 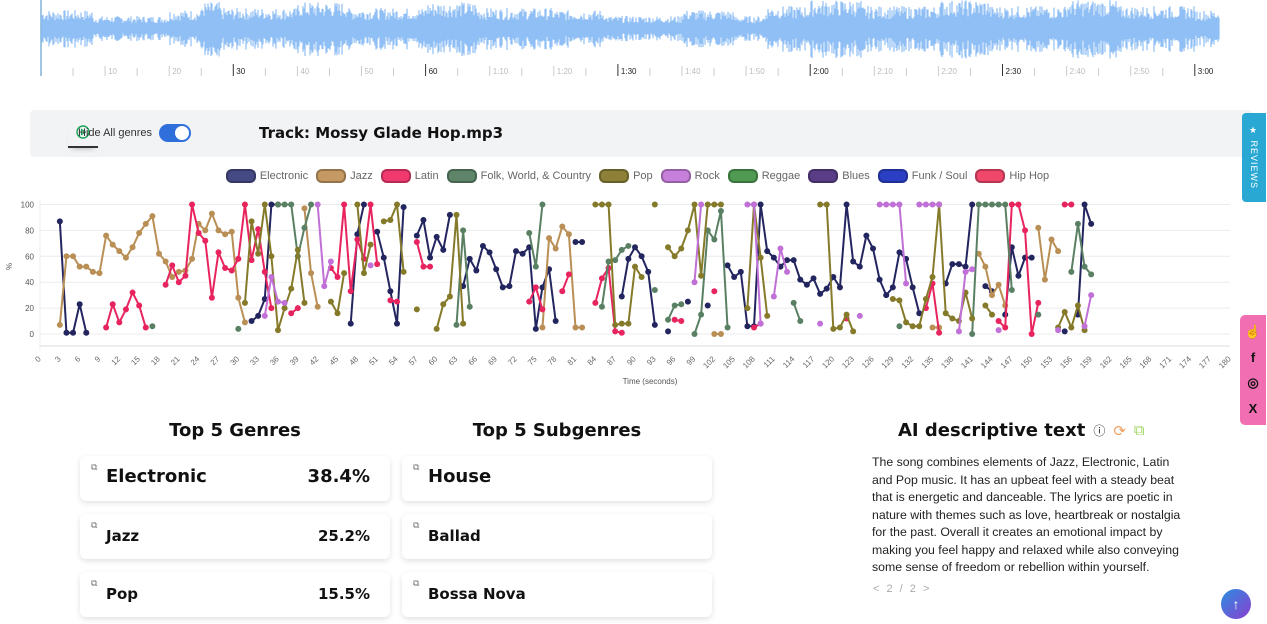 What do you see at coordinates (552, 360) in the screenshot?
I see `x-tick-label: 78` at bounding box center [552, 360].